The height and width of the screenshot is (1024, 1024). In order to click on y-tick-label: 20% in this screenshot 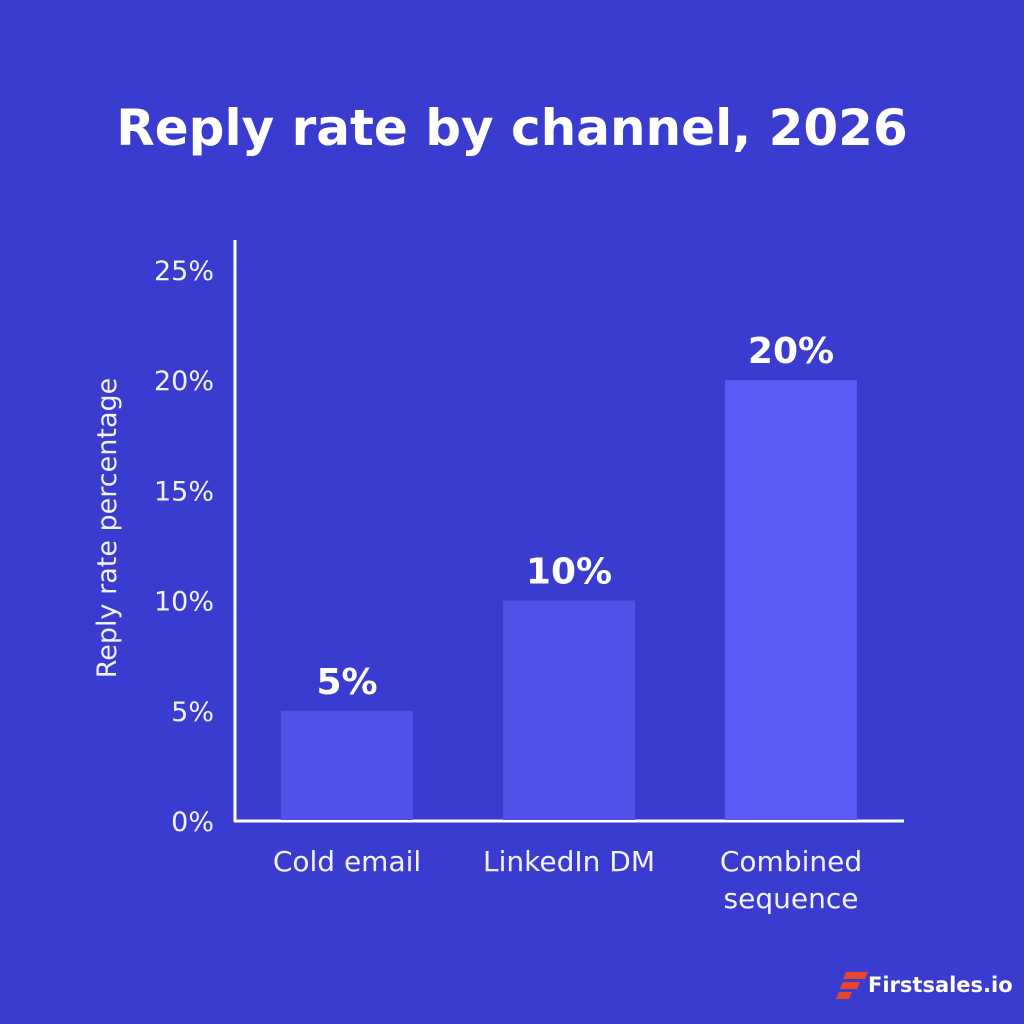, I will do `click(184, 381)`.